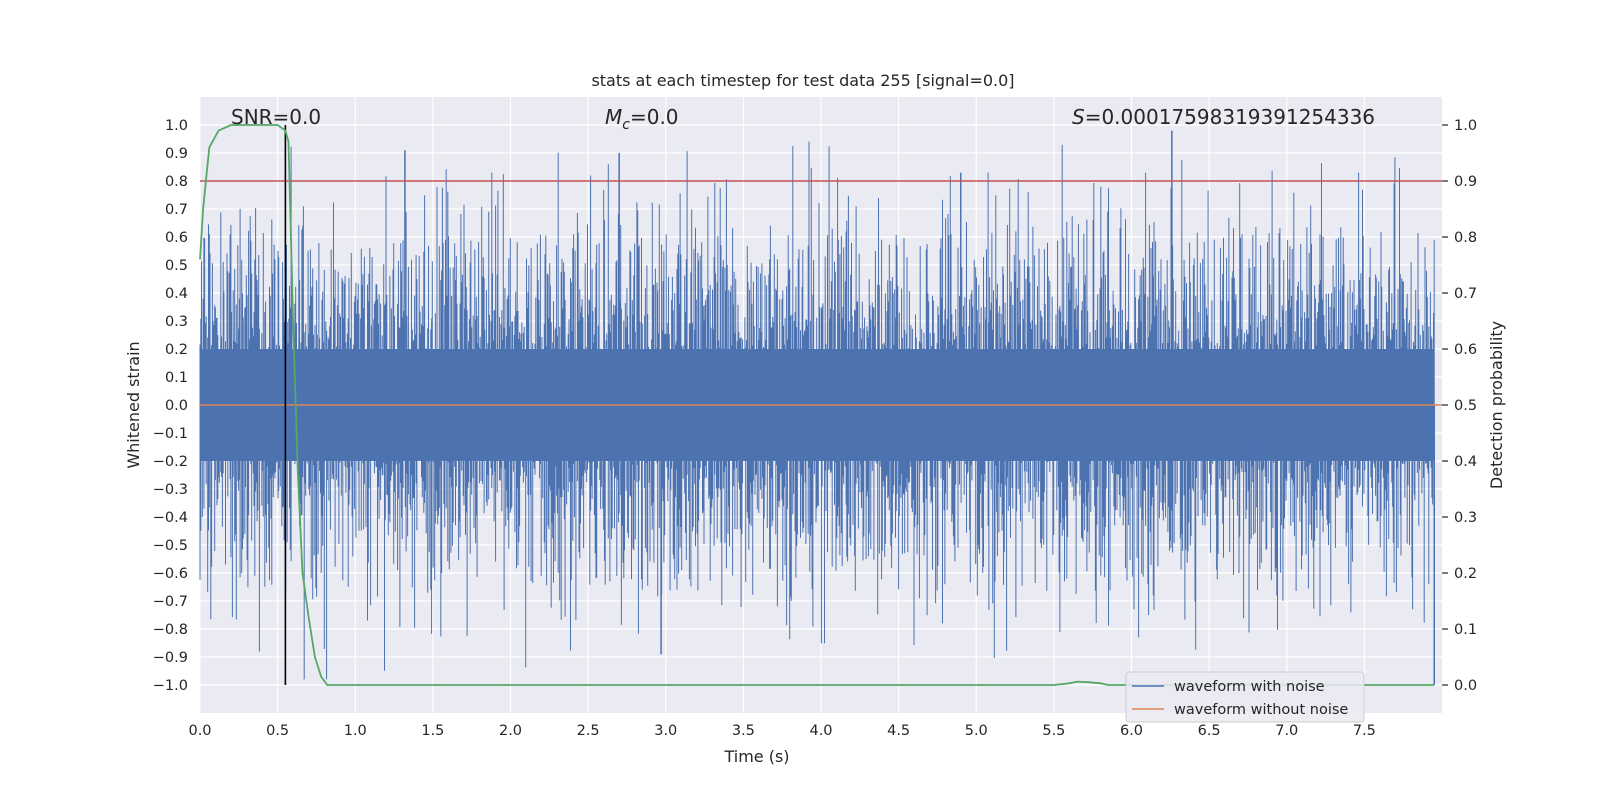 Image resolution: width=1600 pixels, height=805 pixels. I want to click on x-tick-label: 5.5, so click(1053, 731).